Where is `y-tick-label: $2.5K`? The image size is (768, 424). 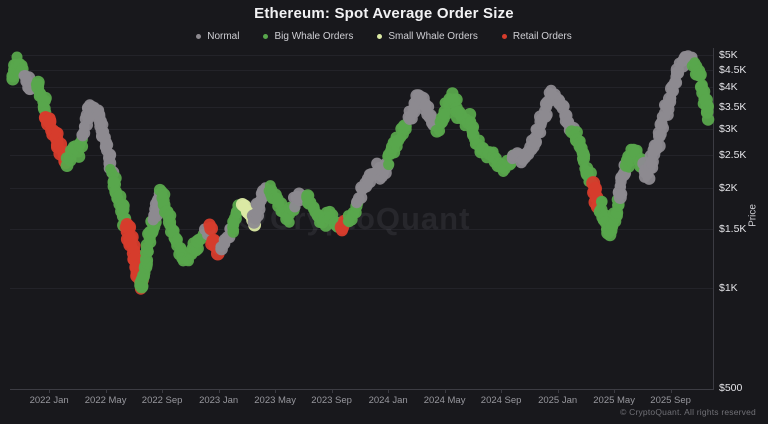
y-tick-label: $2.5K is located at coordinates (733, 155).